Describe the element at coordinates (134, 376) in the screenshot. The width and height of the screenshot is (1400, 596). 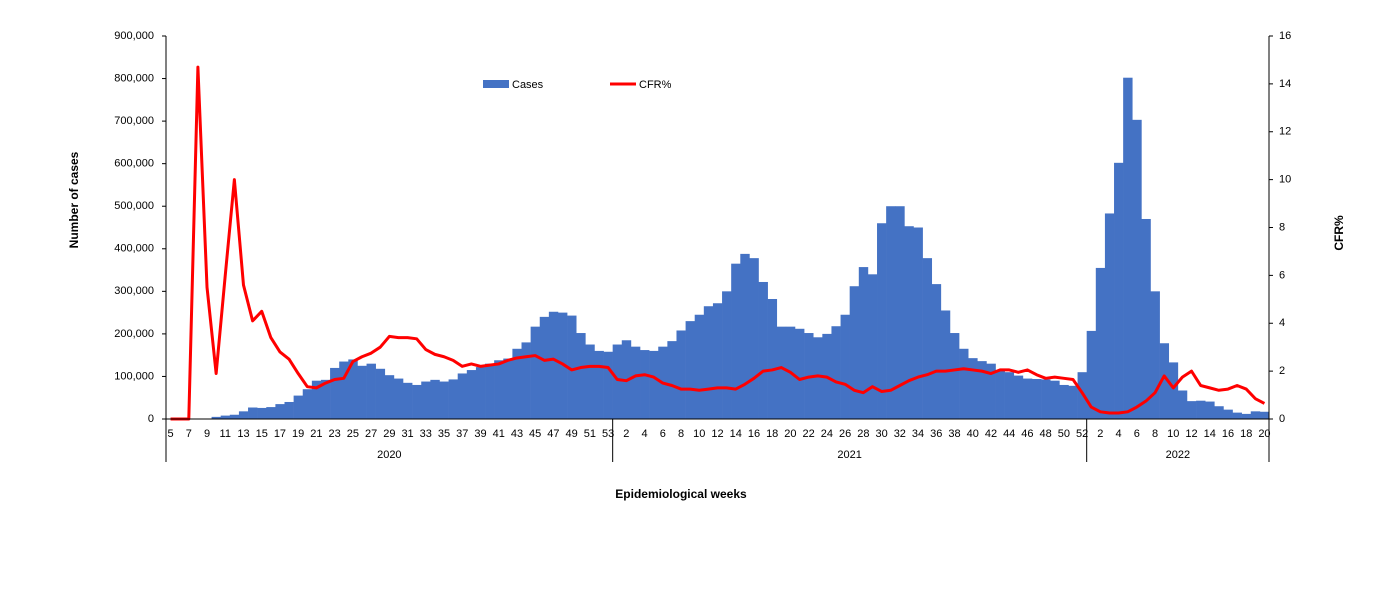
I see `y-tick-label: 100,000` at that location.